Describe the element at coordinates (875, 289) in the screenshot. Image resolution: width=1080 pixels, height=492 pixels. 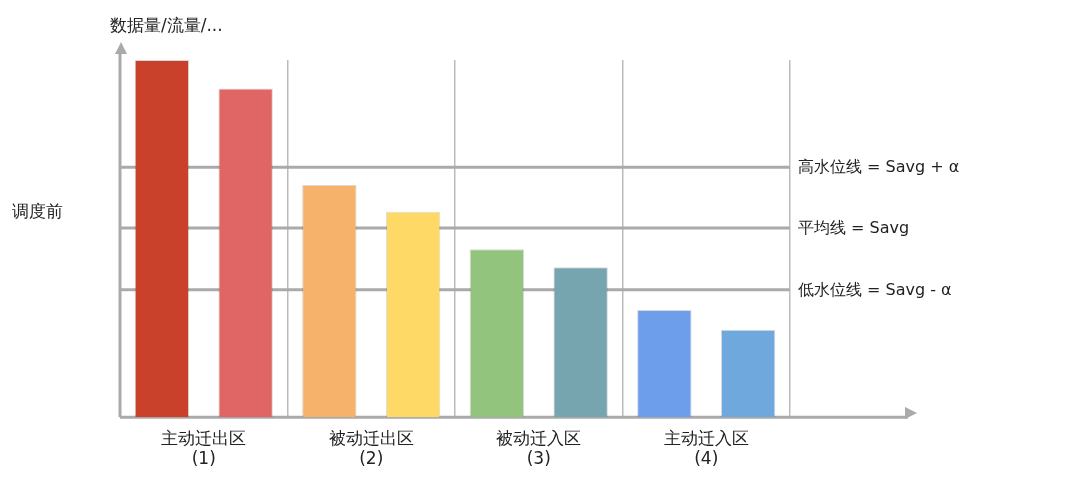
I see `ref-line-label: 低水位线 = Savg - α` at that location.